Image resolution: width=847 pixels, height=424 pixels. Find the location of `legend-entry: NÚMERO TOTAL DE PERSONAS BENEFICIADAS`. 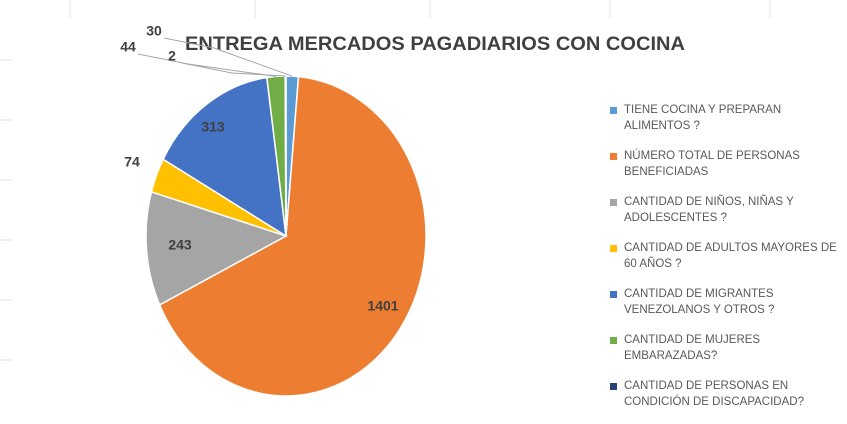

legend-entry: NÚMERO TOTAL DE PERSONAS BENEFICIADAS is located at coordinates (726, 171).